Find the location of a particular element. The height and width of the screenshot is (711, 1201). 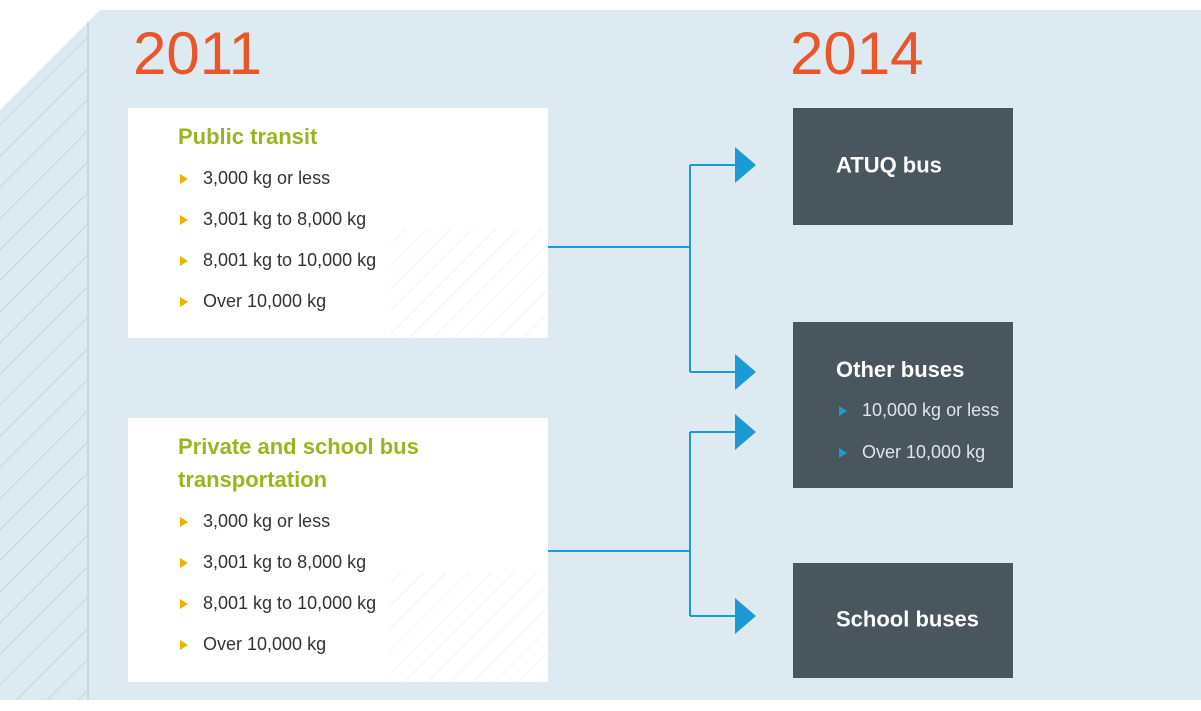

year: 2014 is located at coordinates (856, 53).